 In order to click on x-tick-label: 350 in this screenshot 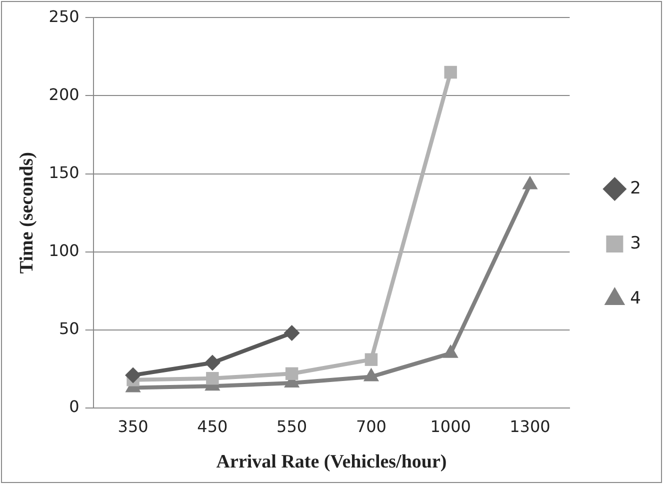, I will do `click(133, 426)`.